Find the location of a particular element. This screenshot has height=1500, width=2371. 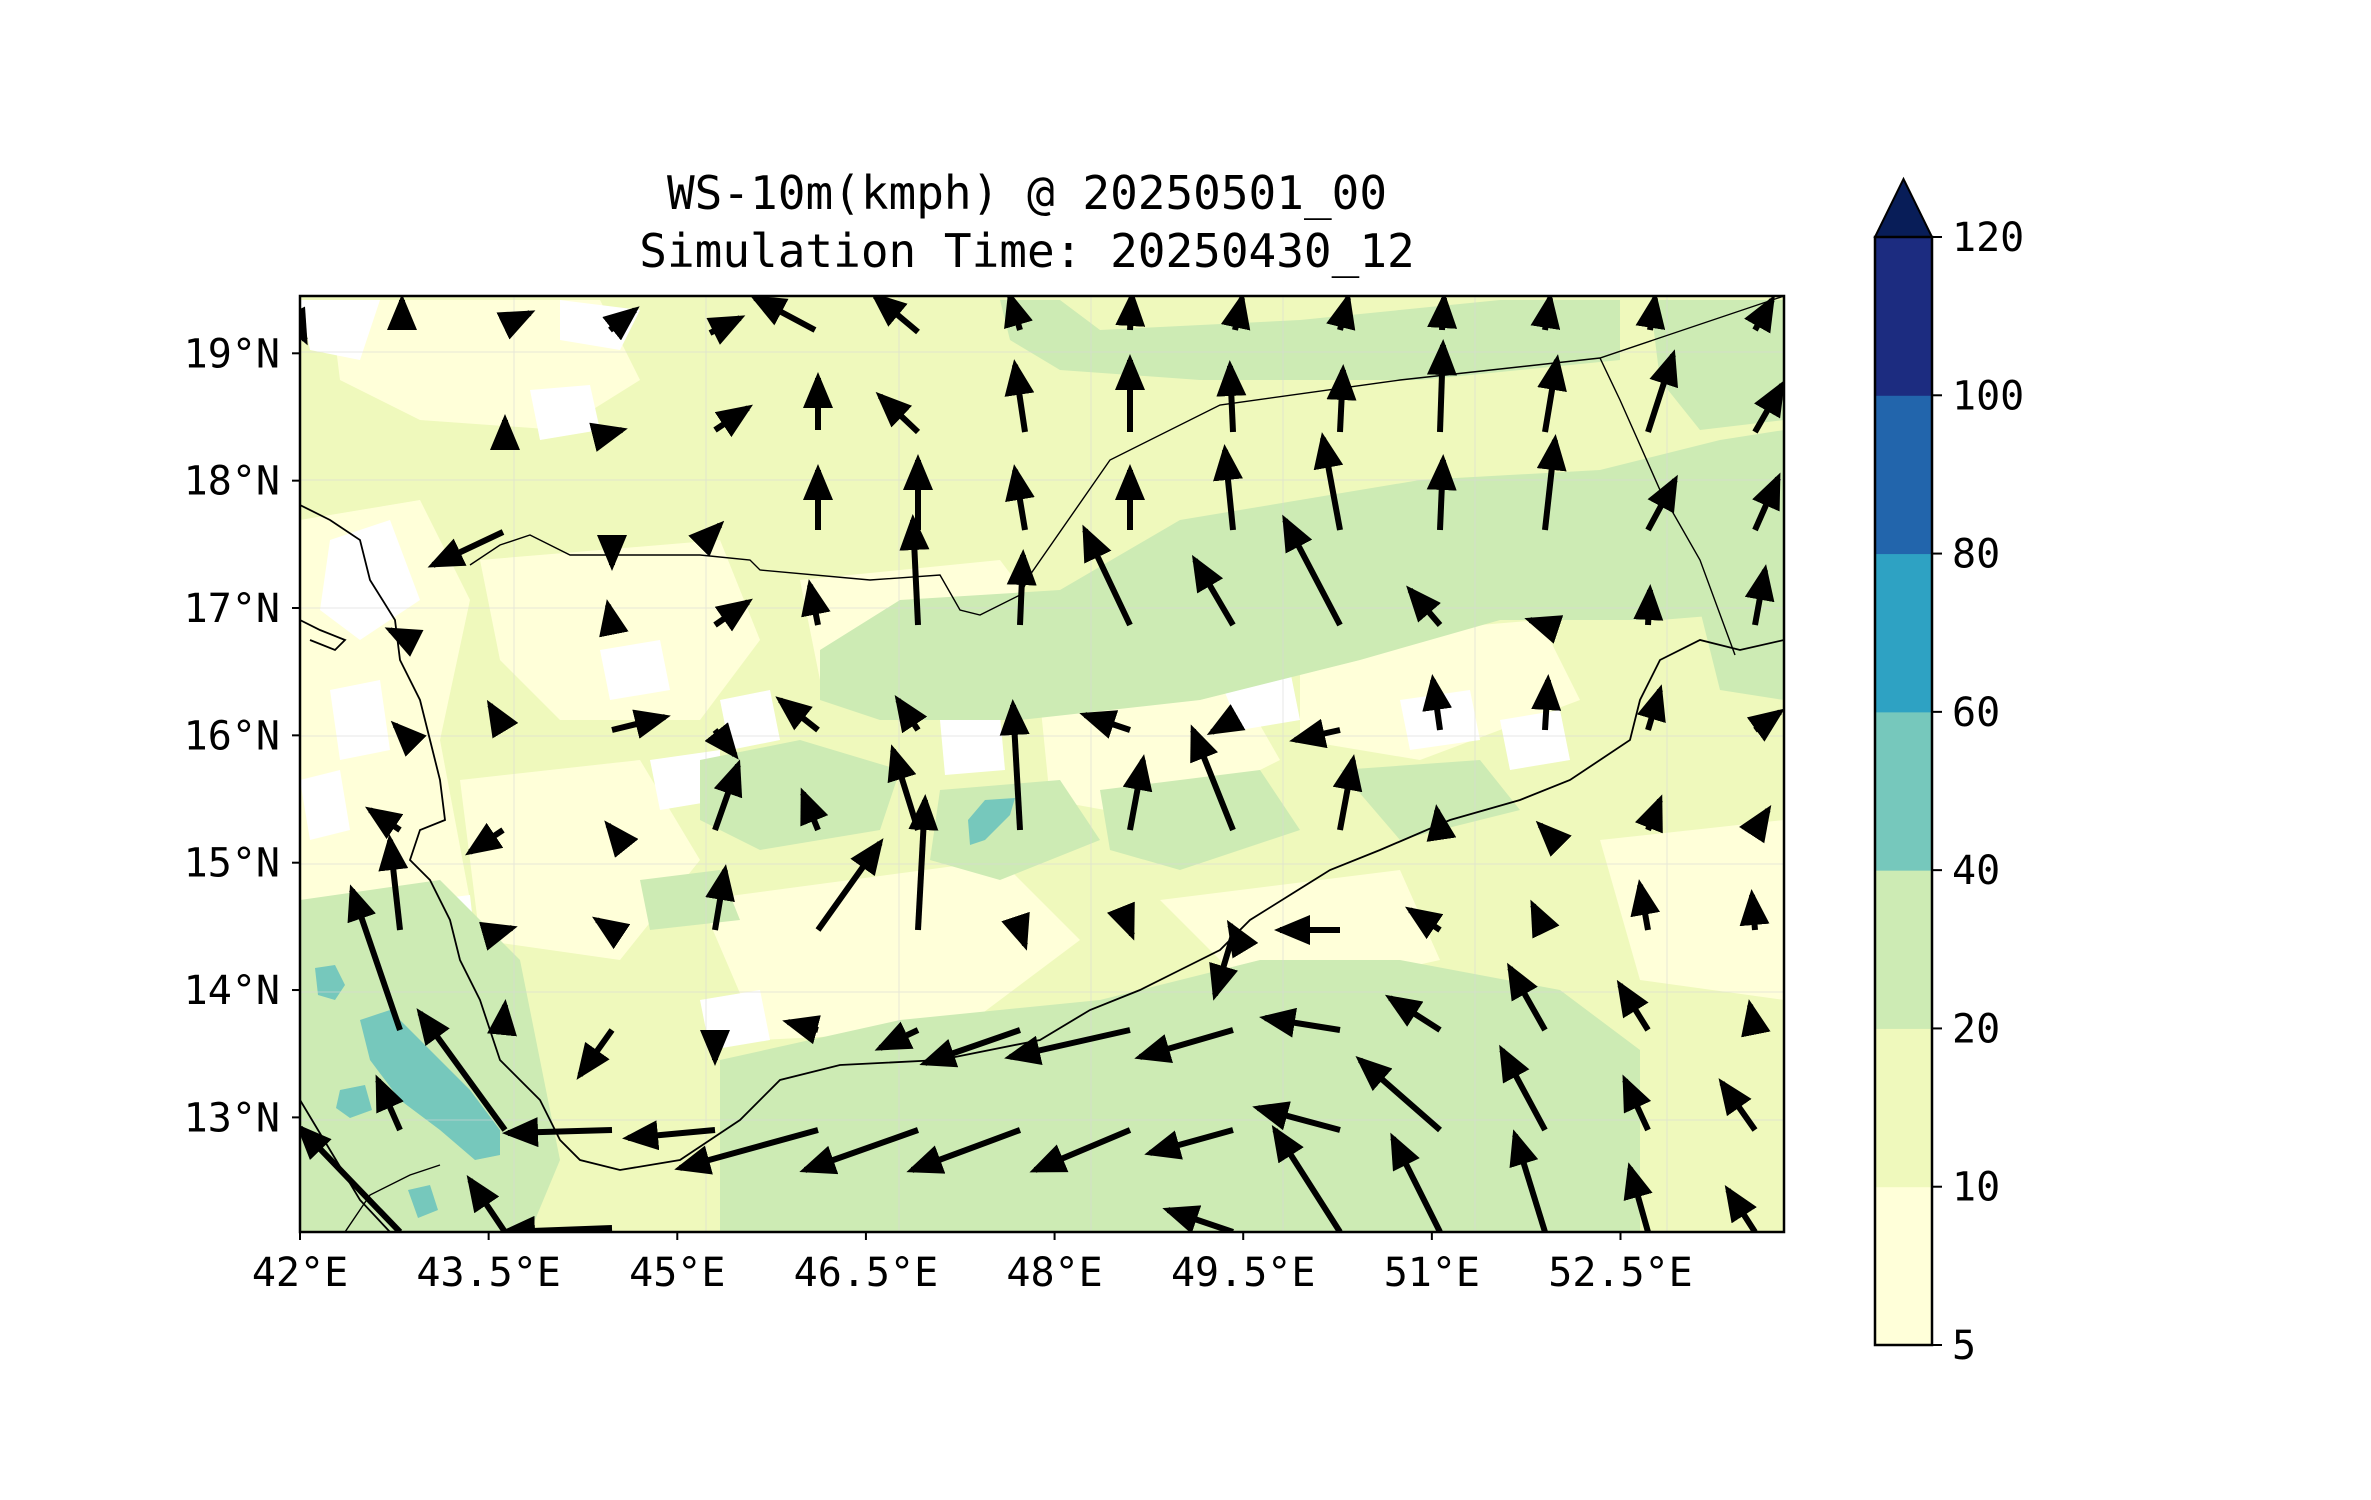

colorbar-tick-label: 80 is located at coordinates (1976, 555).